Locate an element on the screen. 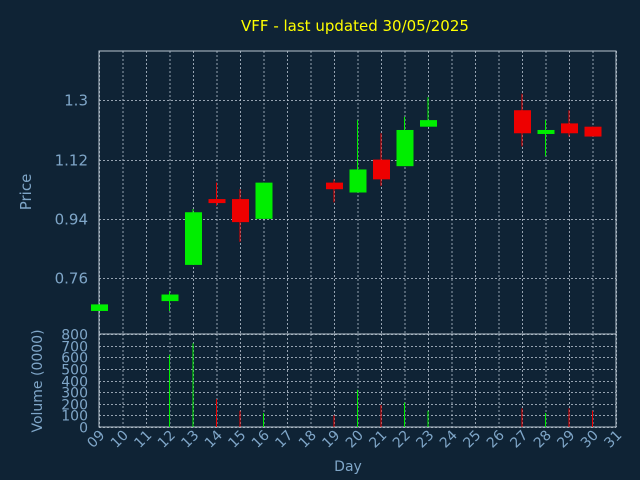  volume-tick-label: 0 is located at coordinates (83, 429).